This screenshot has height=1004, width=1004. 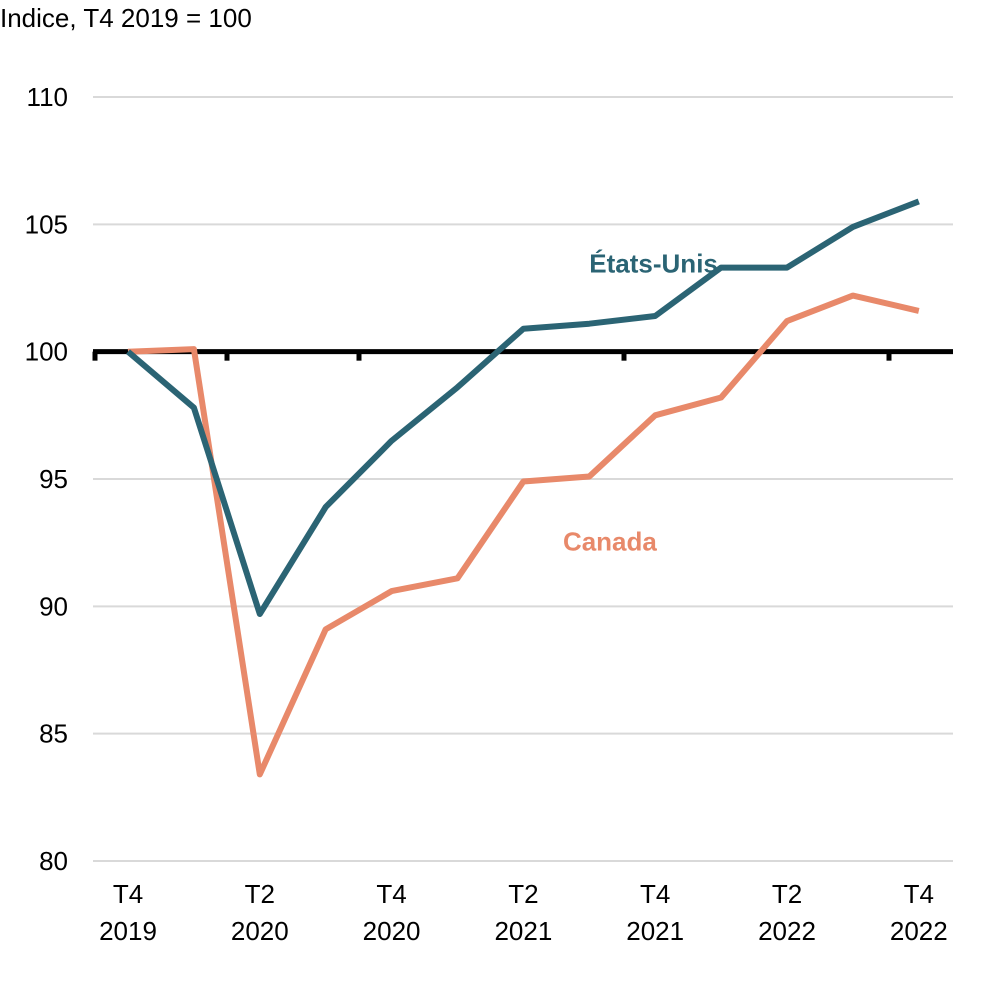 I want to click on series-label-canada: Canada, so click(x=610, y=541).